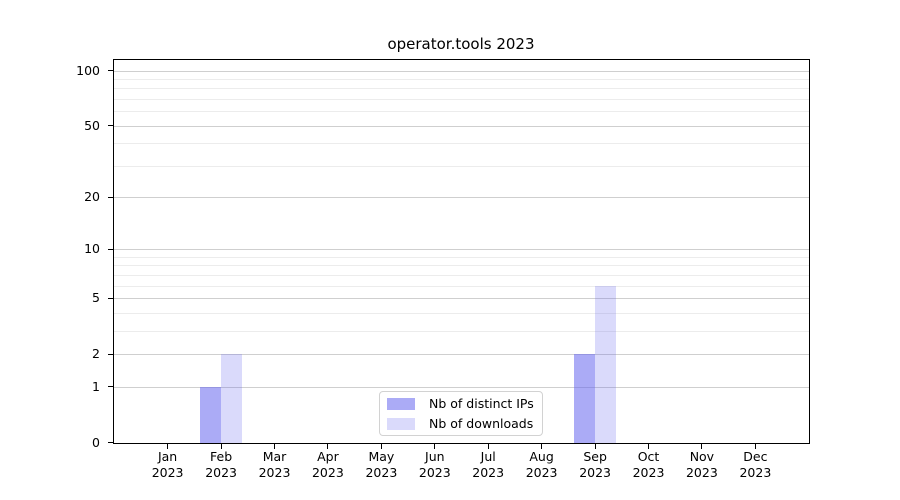 Image resolution: width=900 pixels, height=500 pixels. I want to click on x-tick-mark-jul, so click(488, 446).